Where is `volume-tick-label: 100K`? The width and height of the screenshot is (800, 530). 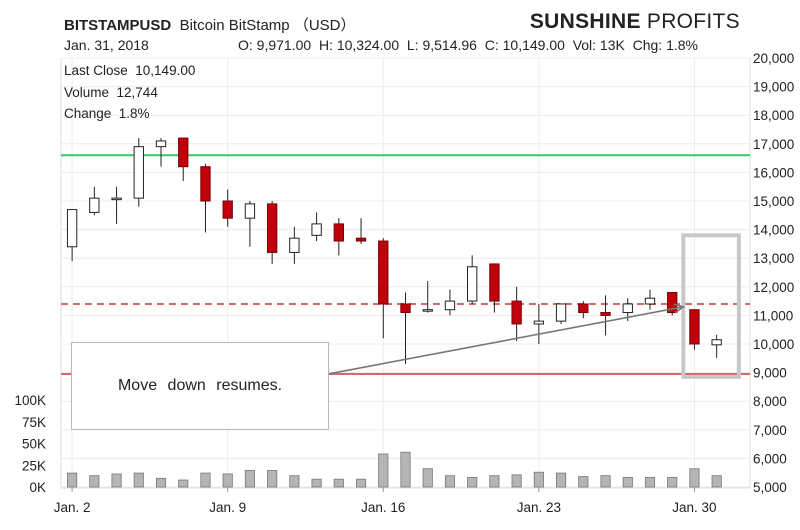 volume-tick-label: 100K is located at coordinates (30, 400).